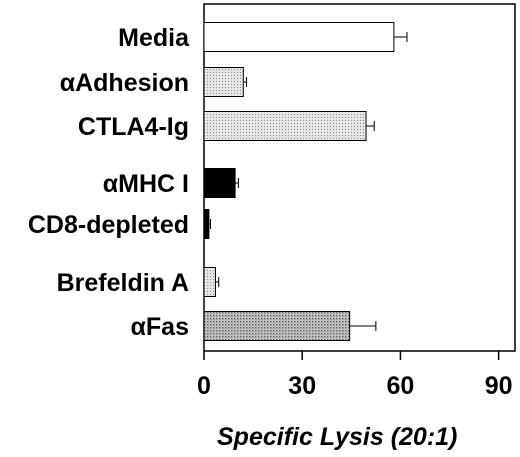 The height and width of the screenshot is (457, 520). I want to click on x-tick-label-0: 0, so click(204, 386).